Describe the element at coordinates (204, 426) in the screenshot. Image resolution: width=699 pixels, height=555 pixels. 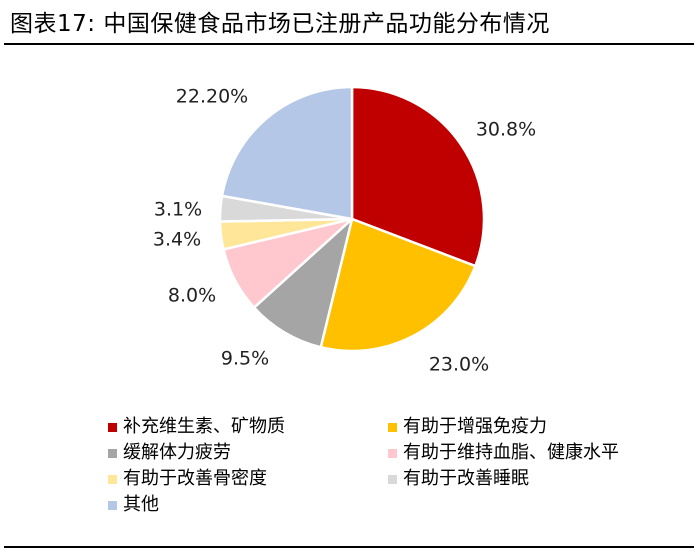
I see `legend-label: 补充维生素、矿物质` at that location.